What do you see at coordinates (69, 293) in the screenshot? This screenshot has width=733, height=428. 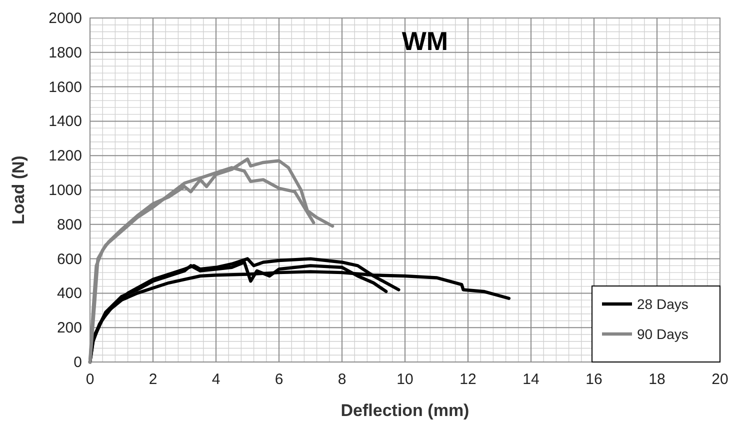 I see `y-tick-label: 400` at bounding box center [69, 293].